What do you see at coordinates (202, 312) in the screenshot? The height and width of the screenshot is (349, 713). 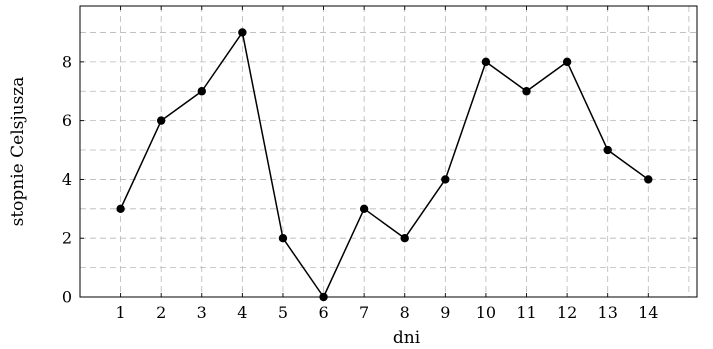 I see `x-tick-label: 3` at bounding box center [202, 312].